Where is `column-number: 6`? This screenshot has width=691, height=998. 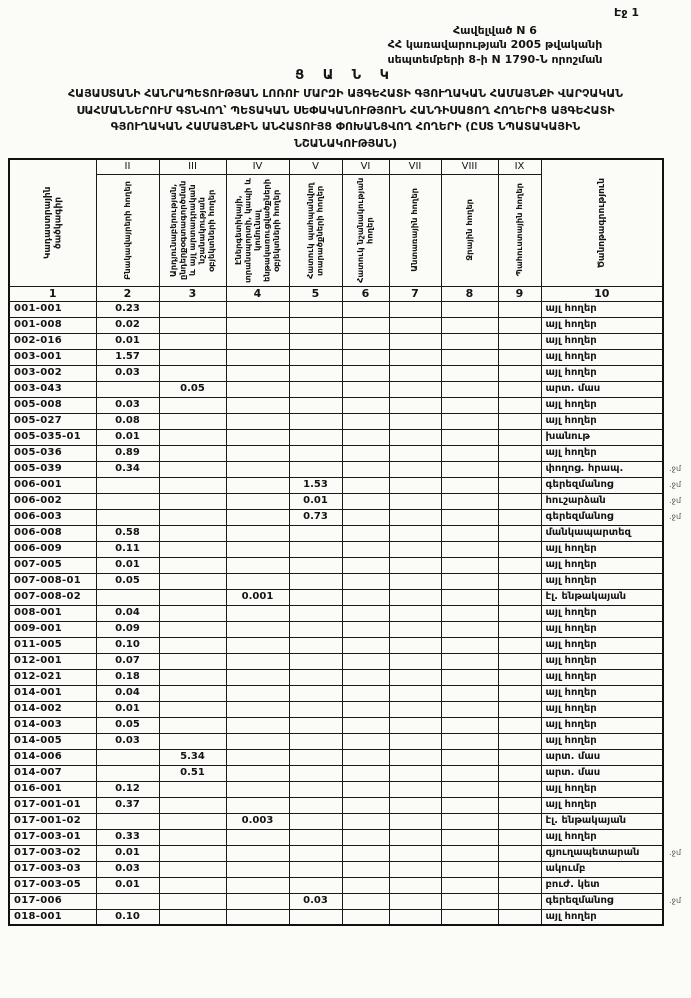 column-number: 6 is located at coordinates (365, 293).